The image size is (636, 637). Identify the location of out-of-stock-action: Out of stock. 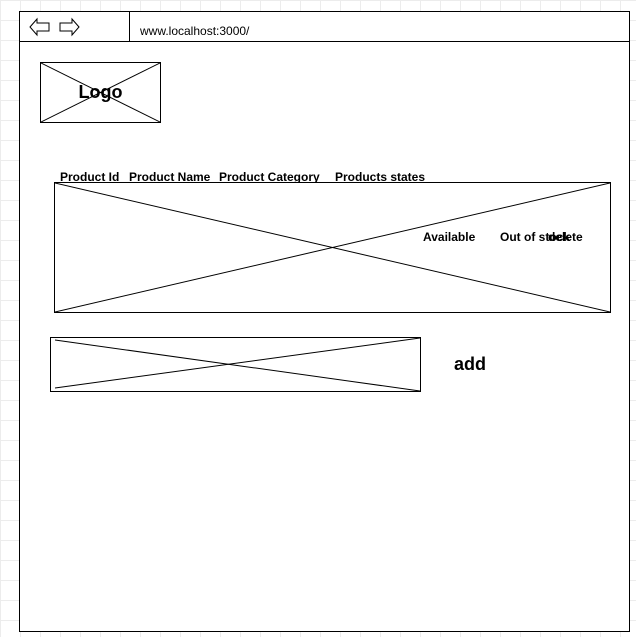
(535, 237).